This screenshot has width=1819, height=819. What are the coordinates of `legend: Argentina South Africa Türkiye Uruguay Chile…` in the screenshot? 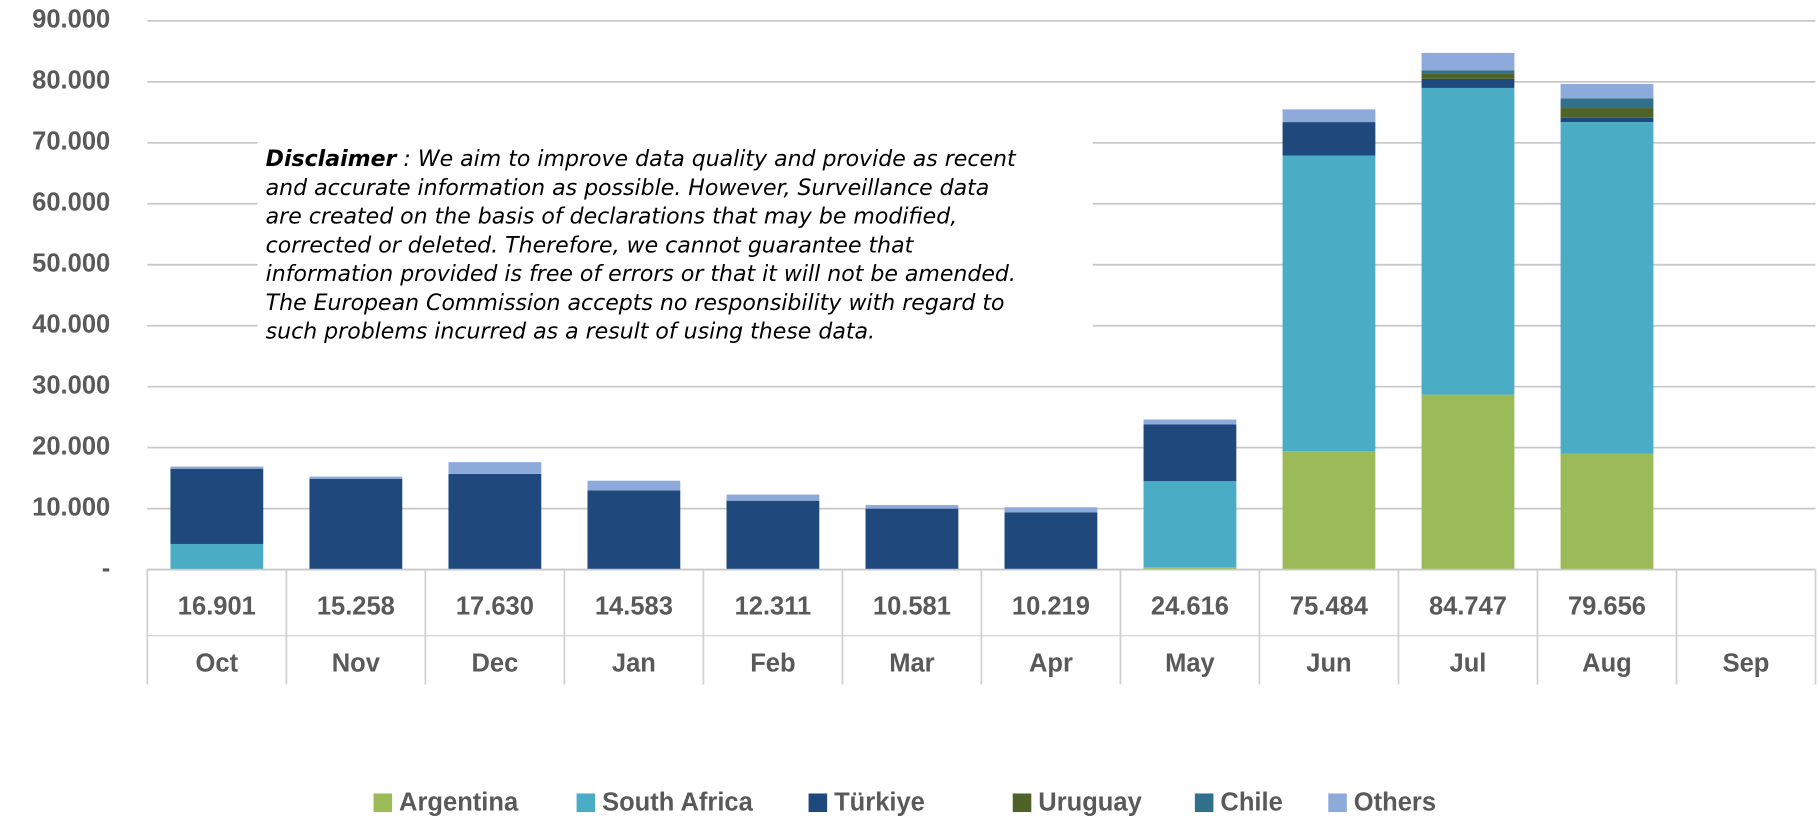 It's located at (904, 803).